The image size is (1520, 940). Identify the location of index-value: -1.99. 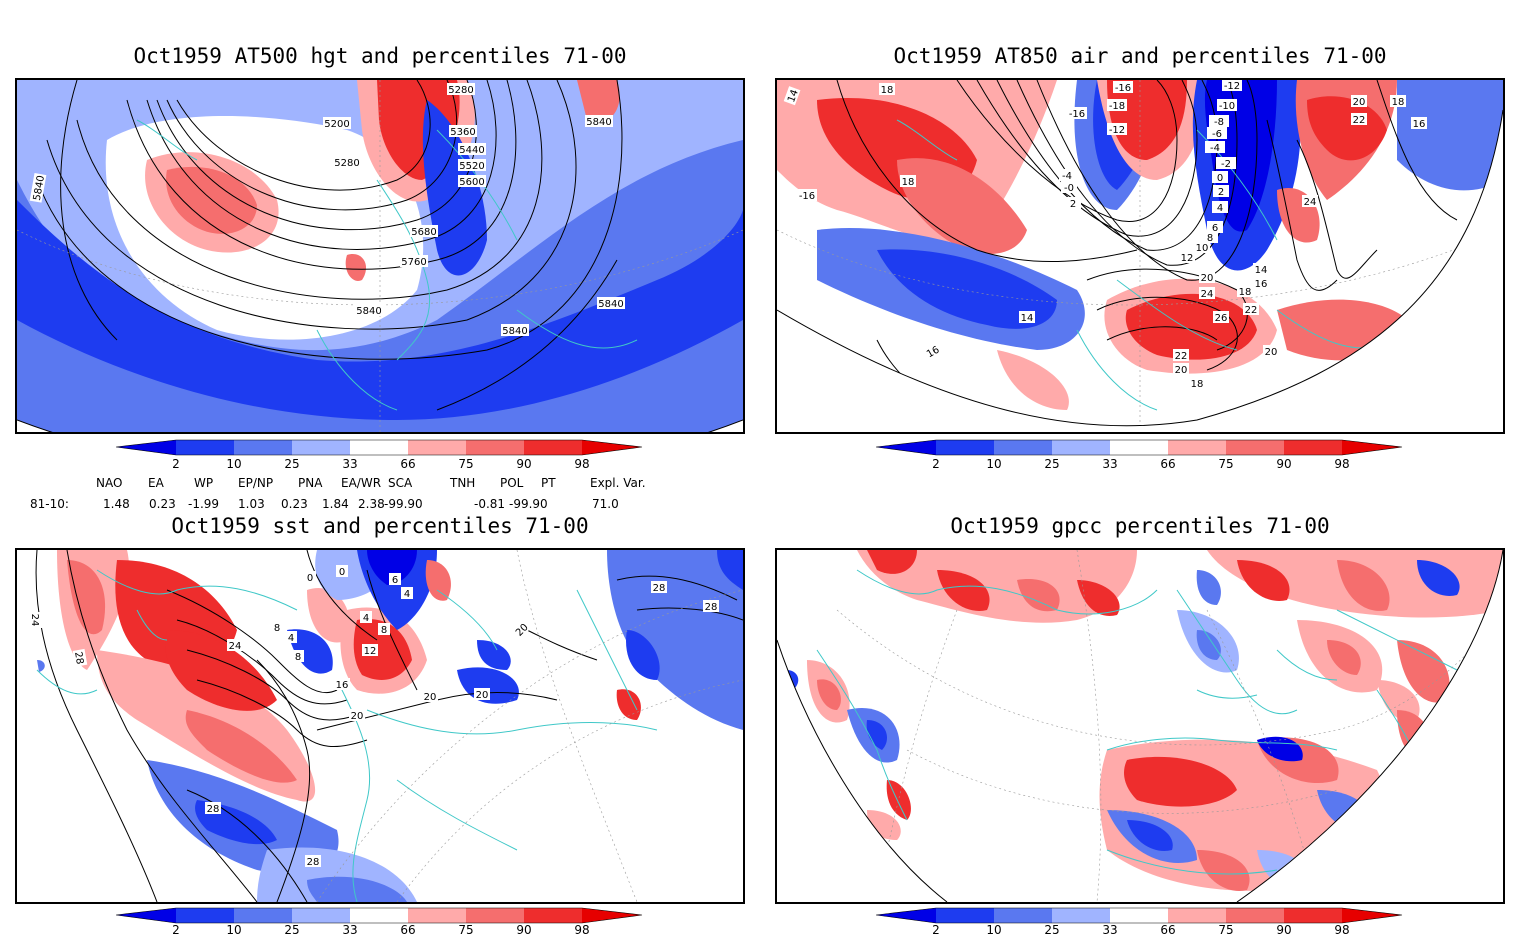
(204, 504).